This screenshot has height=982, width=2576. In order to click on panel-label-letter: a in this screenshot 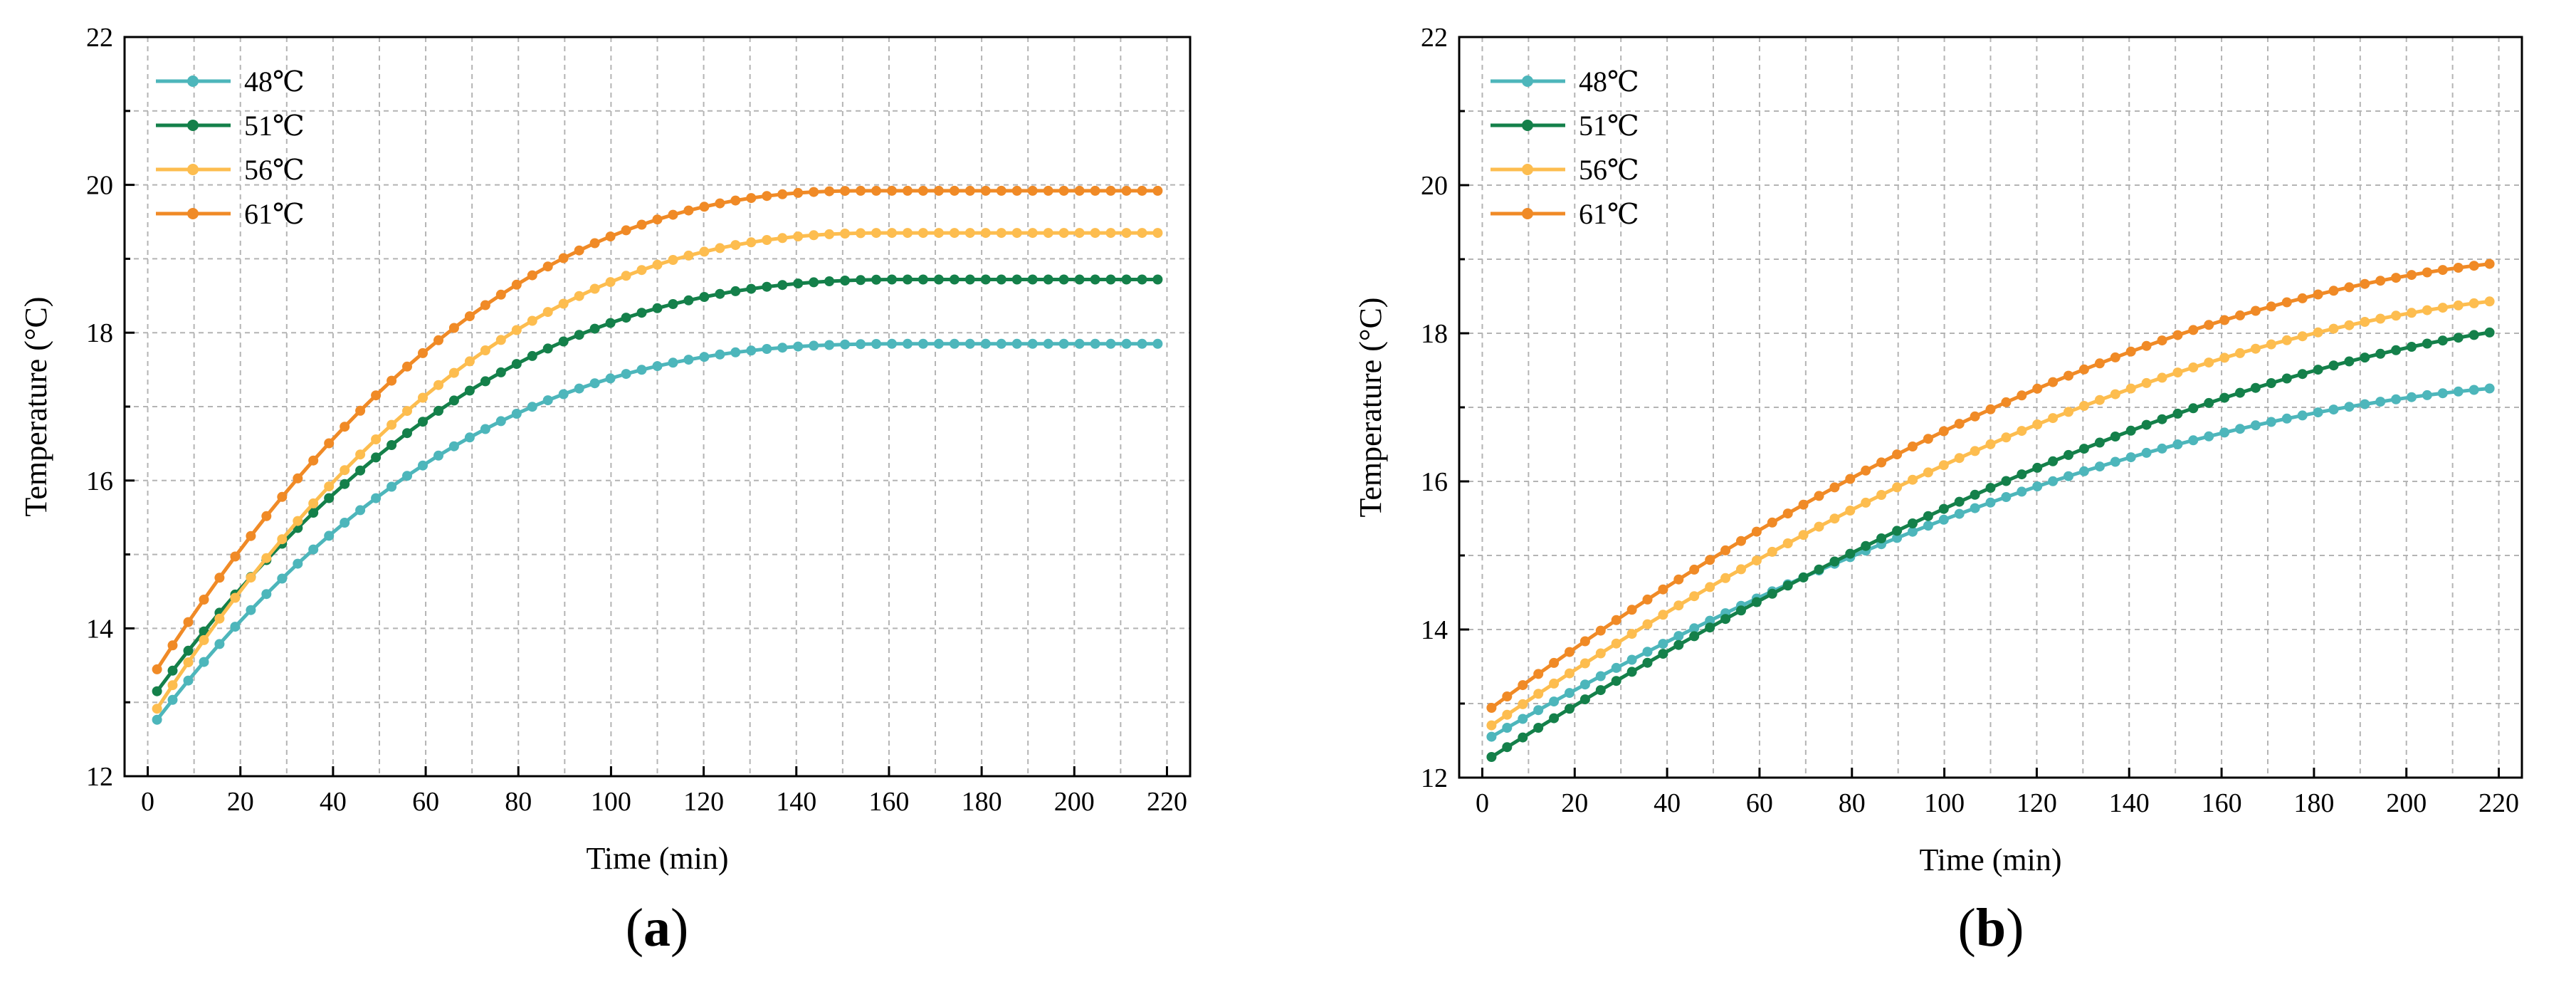, I will do `click(657, 928)`.